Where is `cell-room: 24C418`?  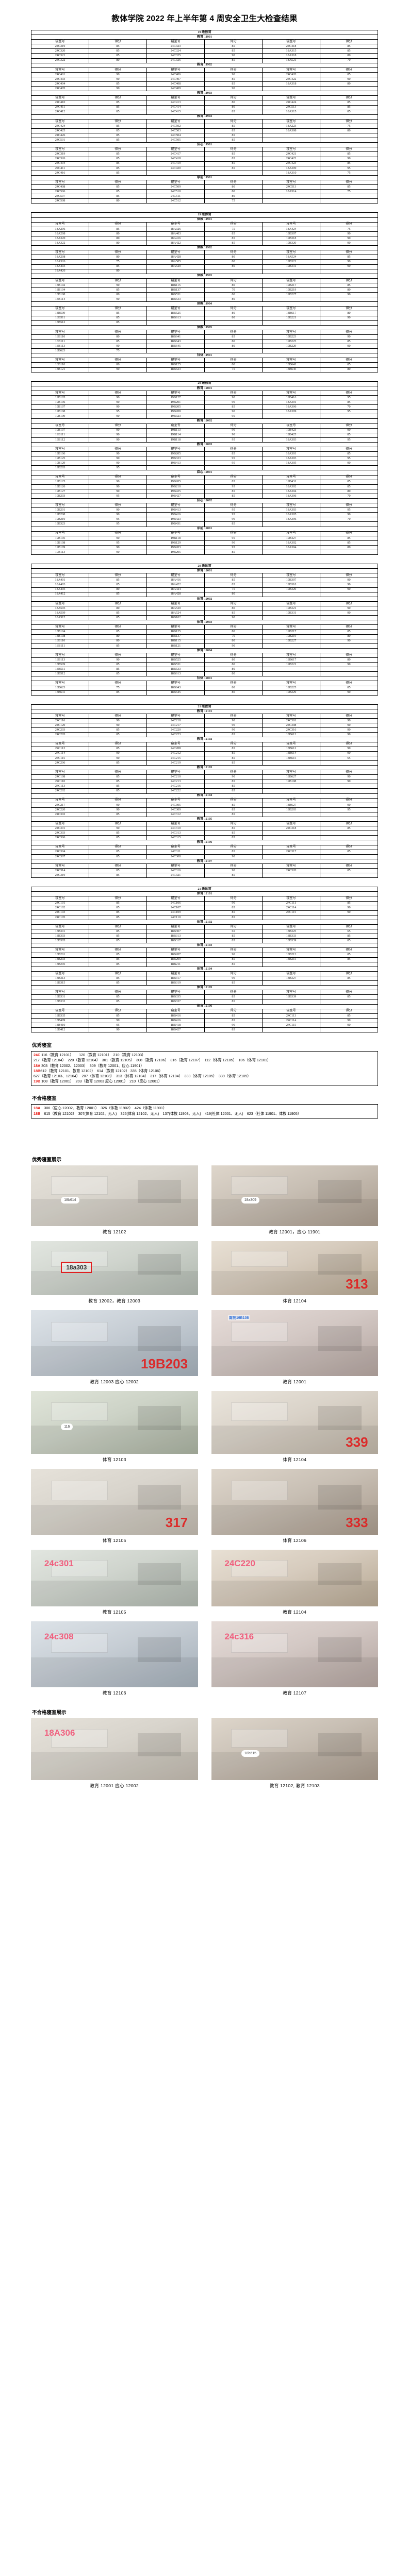
cell-room: 24C418 is located at coordinates (291, 46).